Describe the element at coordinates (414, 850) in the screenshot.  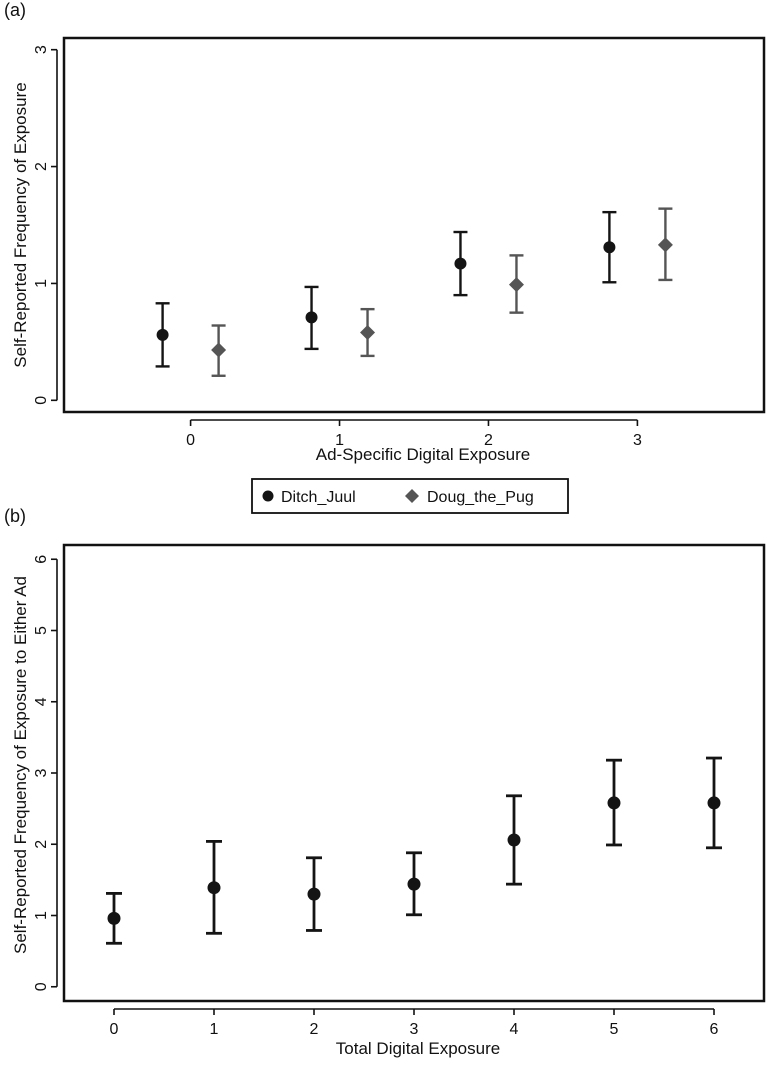
I see `panel-b-marks` at that location.